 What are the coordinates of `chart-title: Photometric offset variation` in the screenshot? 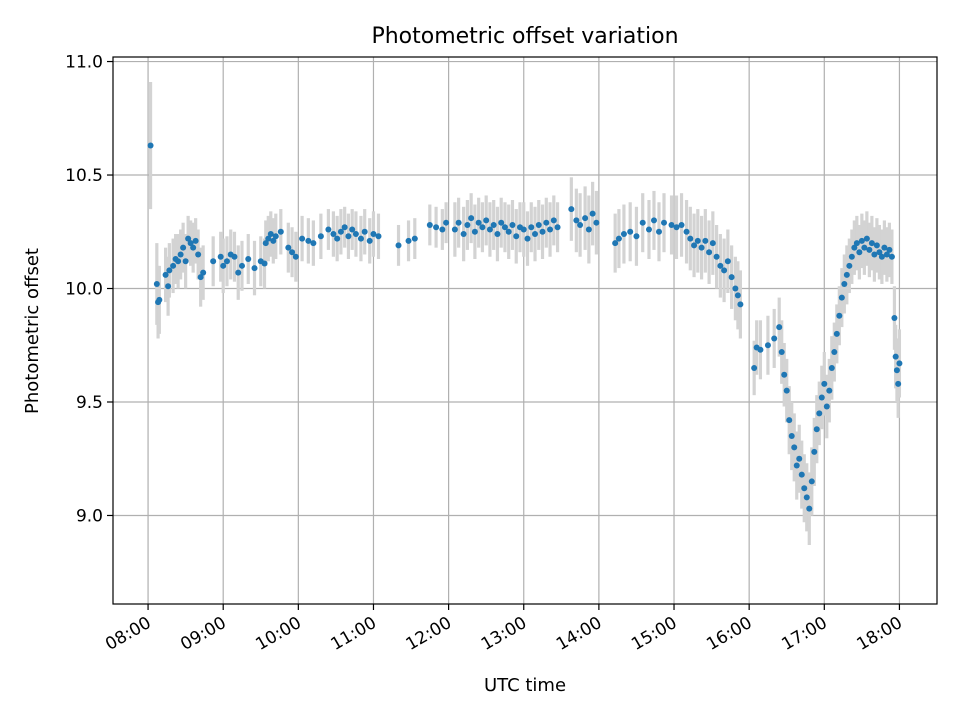 It's located at (524, 36).